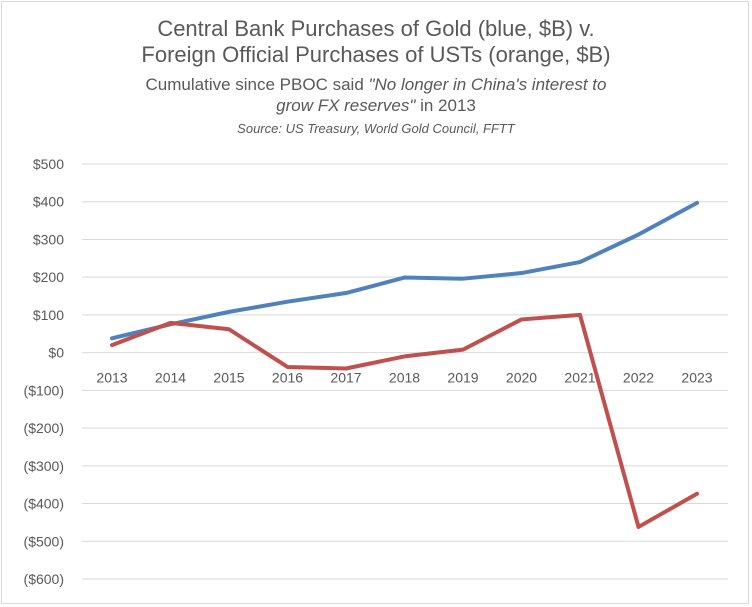 The image size is (752, 607). Describe the element at coordinates (345, 378) in the screenshot. I see `x-tick-label: 2017` at that location.